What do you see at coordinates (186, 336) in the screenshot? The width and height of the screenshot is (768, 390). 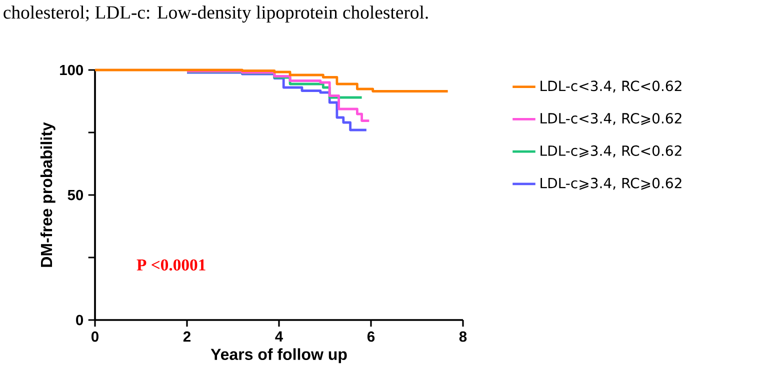 I see `x-tick-label: 2` at bounding box center [186, 336].